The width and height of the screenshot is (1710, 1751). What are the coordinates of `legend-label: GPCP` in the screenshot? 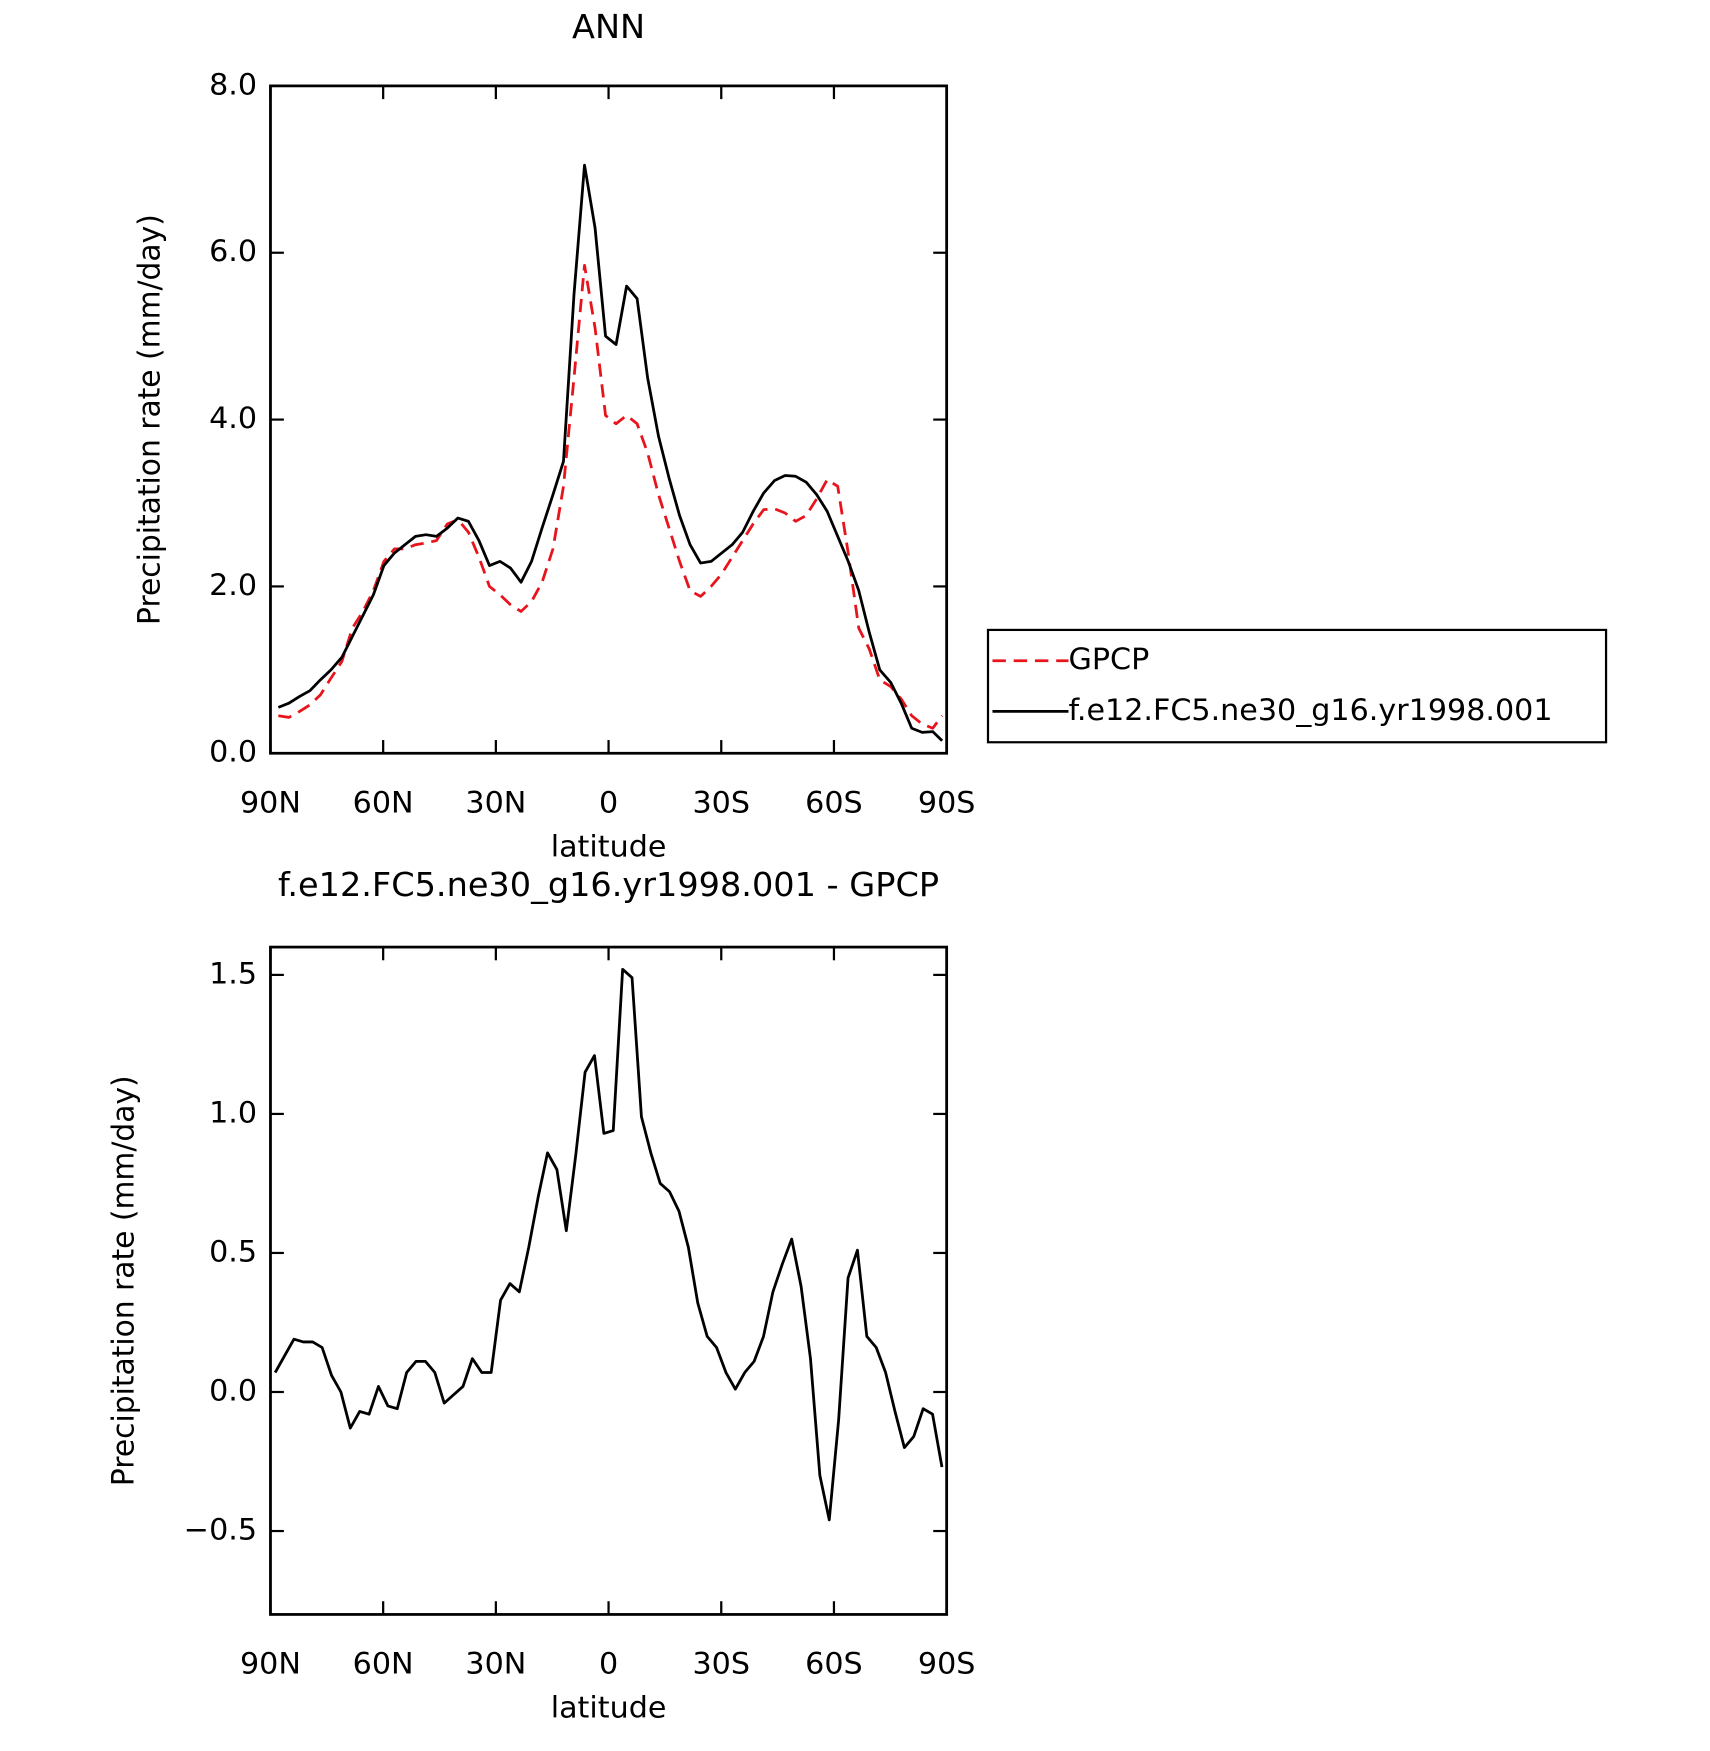 It's located at (1108, 659).